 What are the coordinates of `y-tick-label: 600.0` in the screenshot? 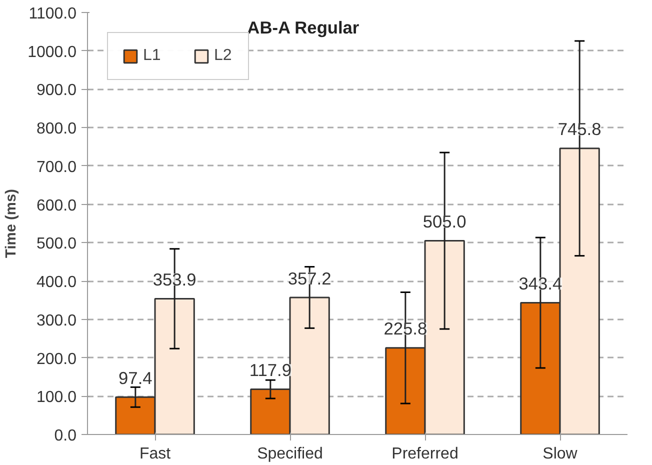 It's located at (56, 205).